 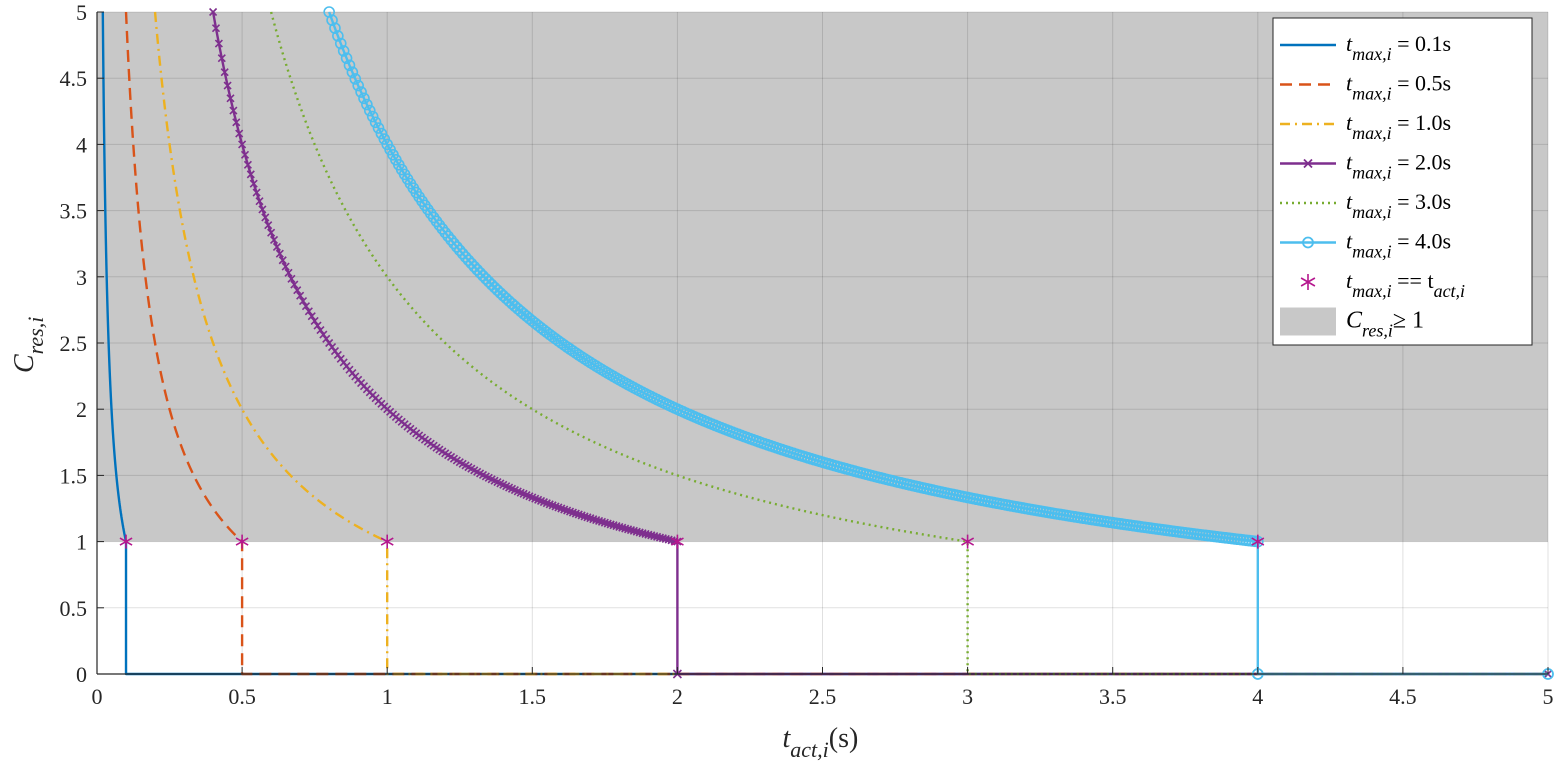 What do you see at coordinates (1398, 87) in the screenshot?
I see `legend-label-2: tmax,i = 0.5s` at bounding box center [1398, 87].